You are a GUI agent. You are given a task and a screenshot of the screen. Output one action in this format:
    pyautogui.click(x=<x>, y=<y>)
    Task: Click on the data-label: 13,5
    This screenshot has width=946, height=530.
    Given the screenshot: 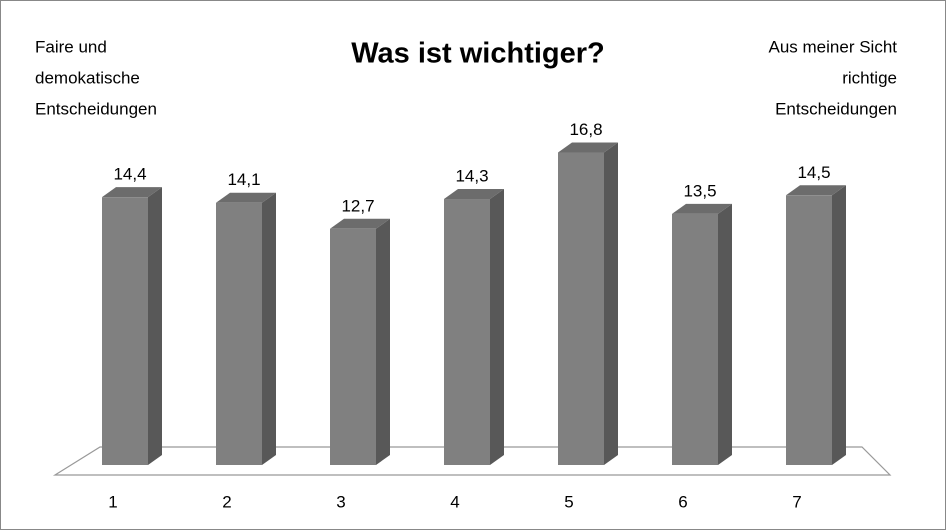 What is the action you would take?
    pyautogui.click(x=699, y=190)
    